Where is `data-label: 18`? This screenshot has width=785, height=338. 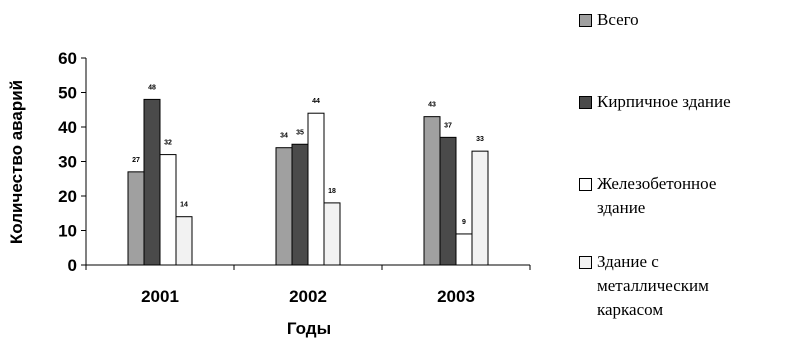 data-label: 18 is located at coordinates (332, 191).